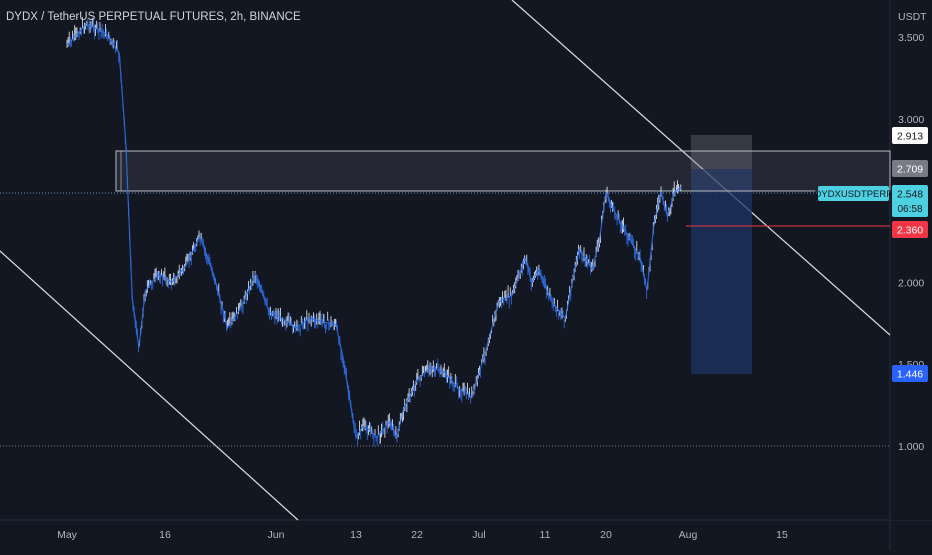  I want to click on zone-top-label: 2.709, so click(910, 170).